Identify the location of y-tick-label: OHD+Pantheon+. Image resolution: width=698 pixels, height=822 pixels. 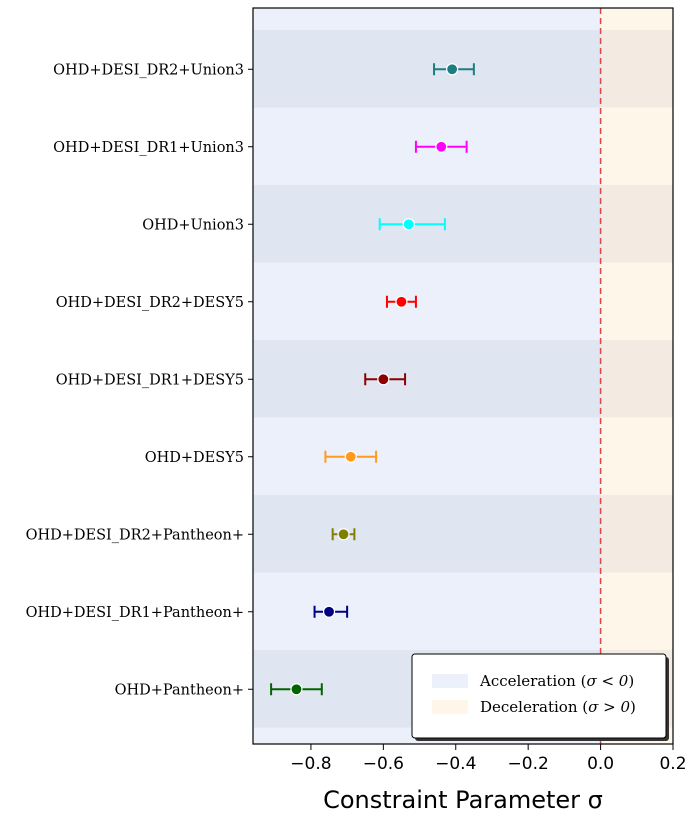
(179, 690).